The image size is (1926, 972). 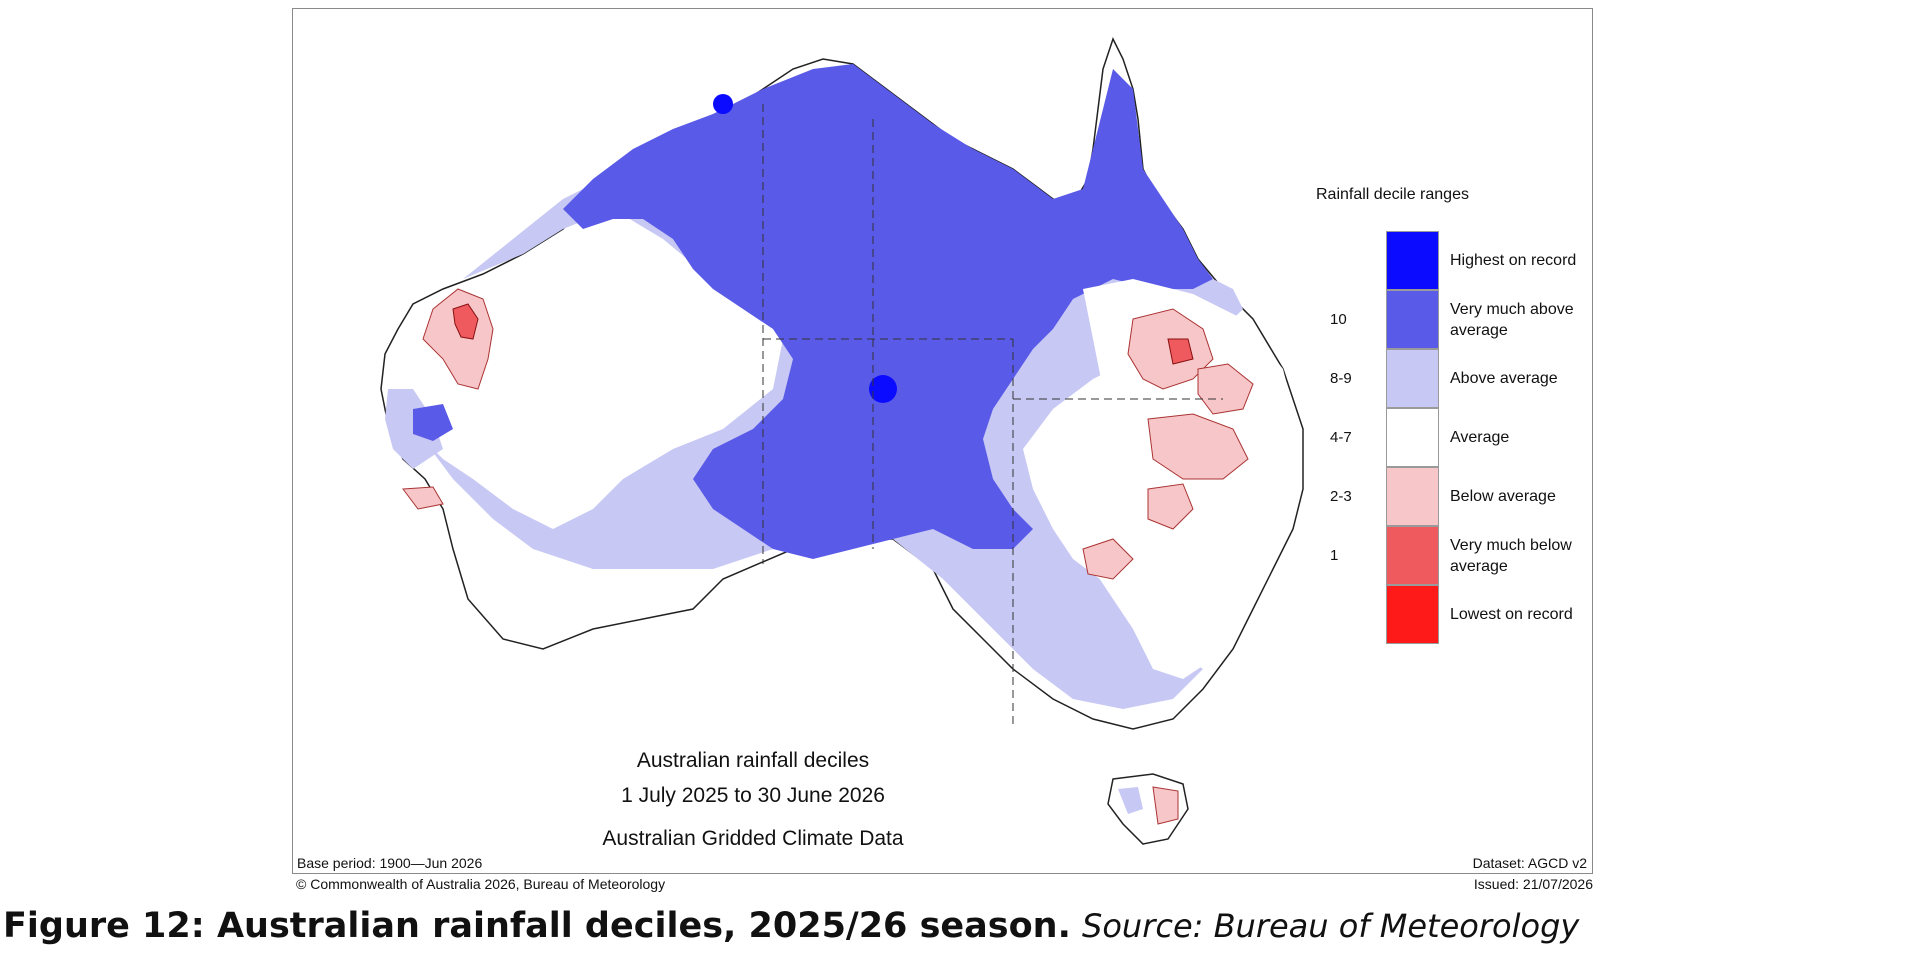 I want to click on legend-label: Below average, so click(x=1503, y=496).